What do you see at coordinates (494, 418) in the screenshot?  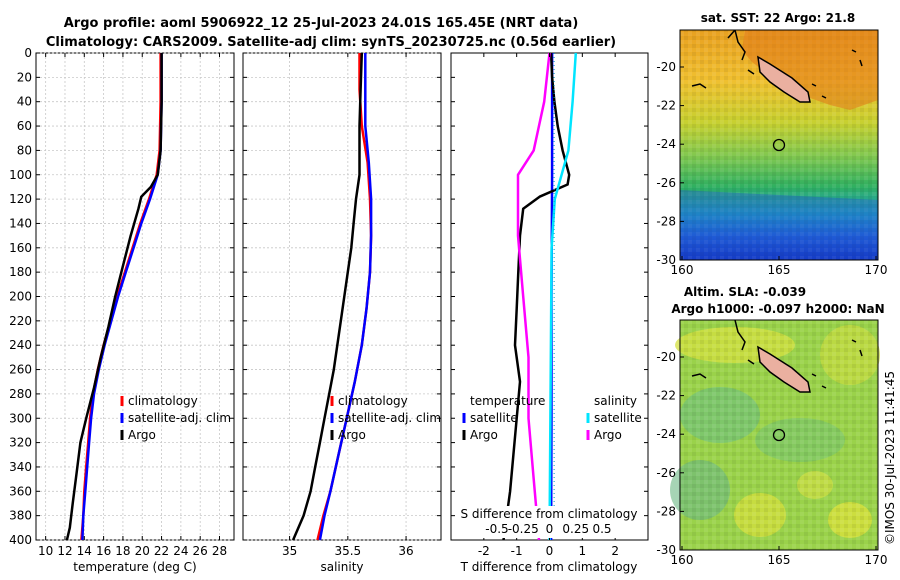 I see `legend-t-satellite-label: satellite` at bounding box center [494, 418].